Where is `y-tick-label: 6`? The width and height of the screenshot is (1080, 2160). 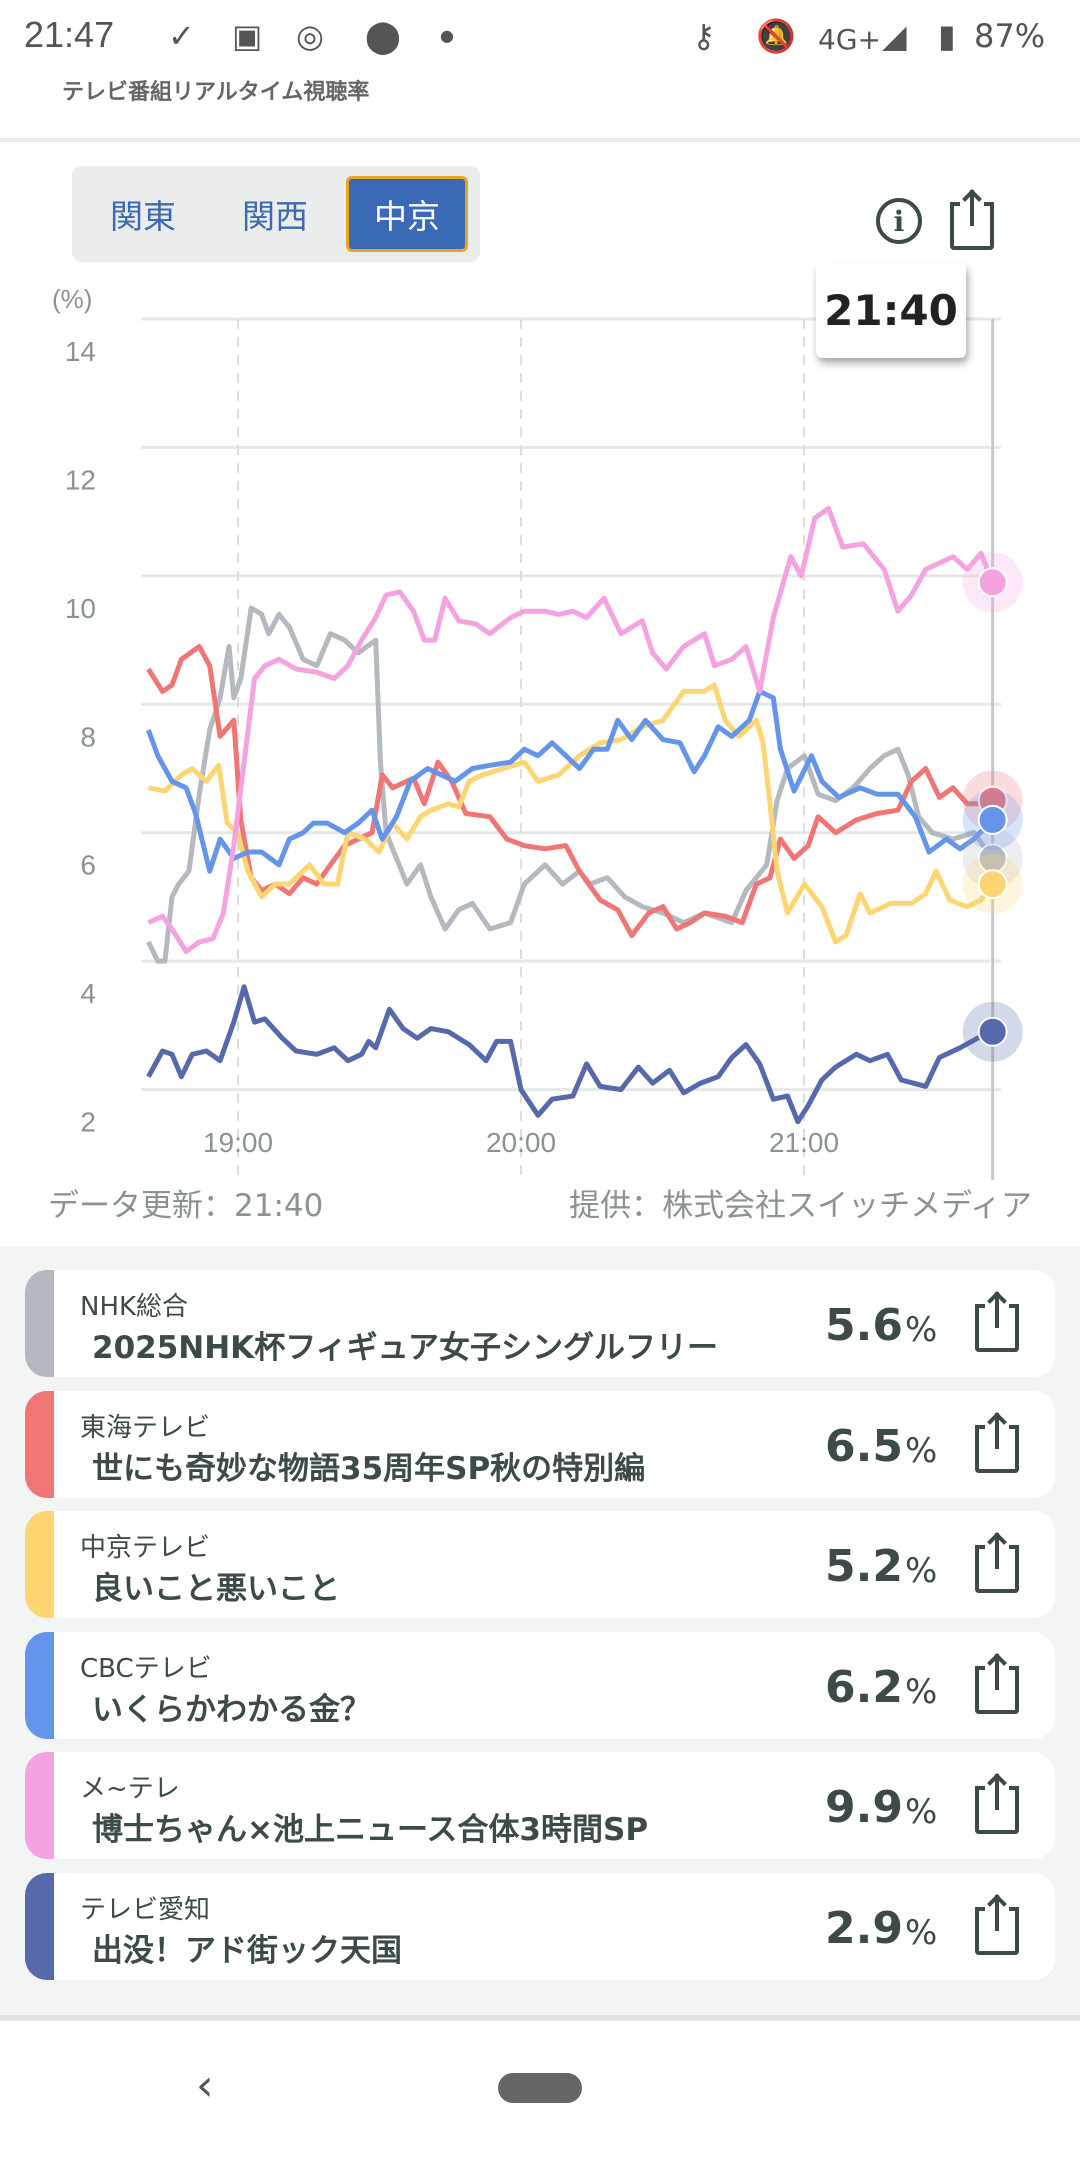 y-tick-label: 6 is located at coordinates (88, 865).